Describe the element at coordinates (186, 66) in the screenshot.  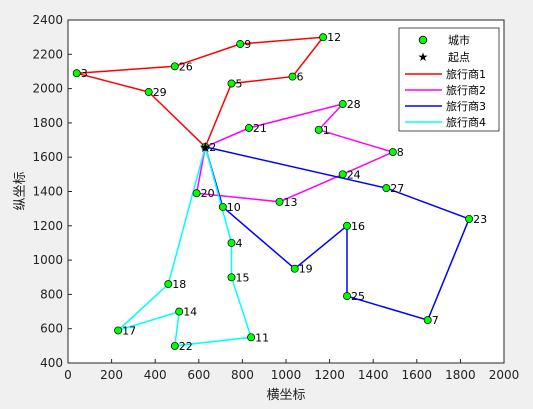
I see `city-label-26: 26` at that location.